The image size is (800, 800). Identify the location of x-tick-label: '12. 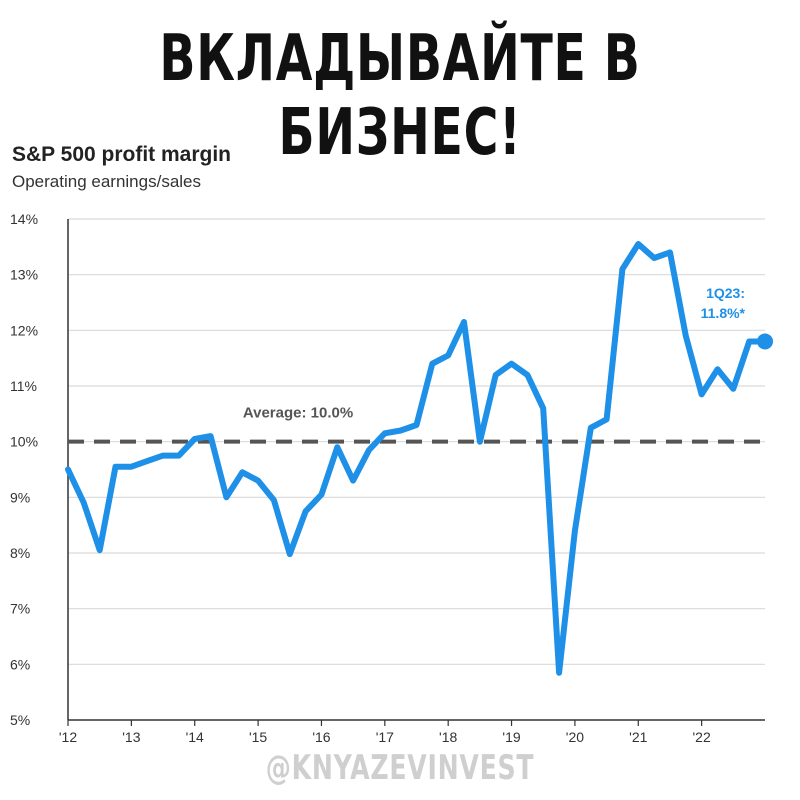
(68, 737).